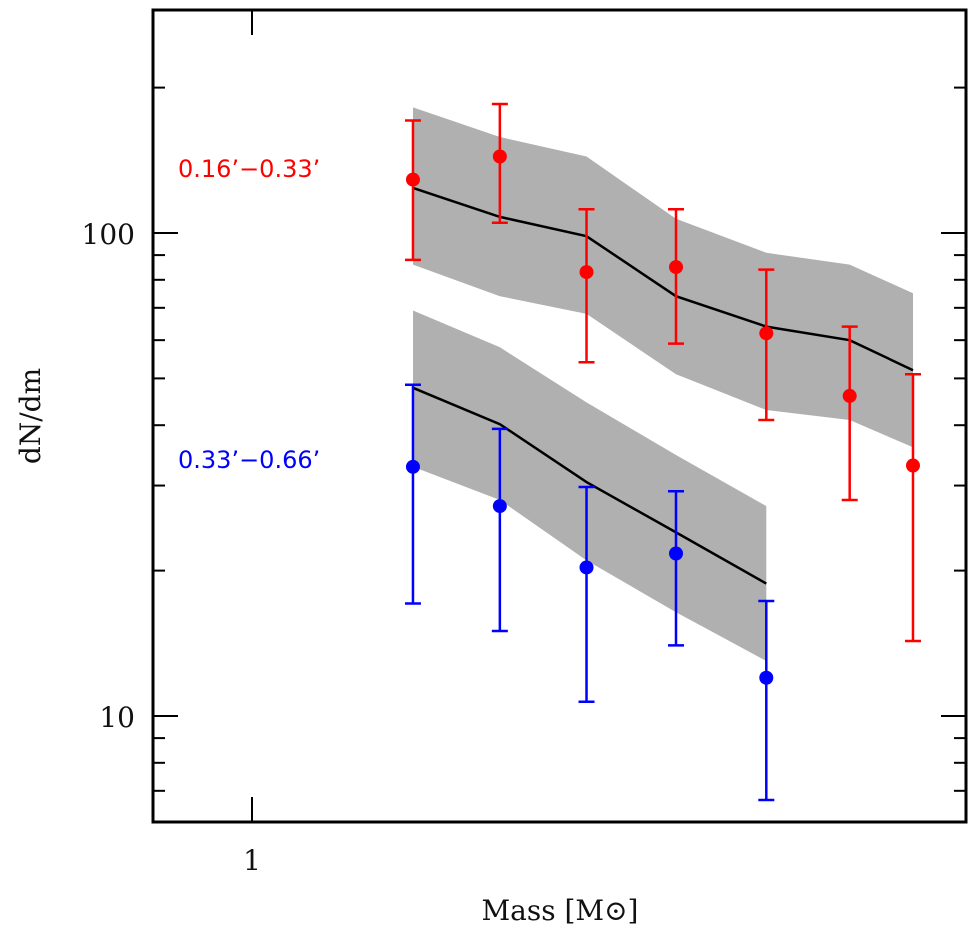 The width and height of the screenshot is (978, 938). I want to click on x-axis-label: Mass [M⊙], so click(560, 910).